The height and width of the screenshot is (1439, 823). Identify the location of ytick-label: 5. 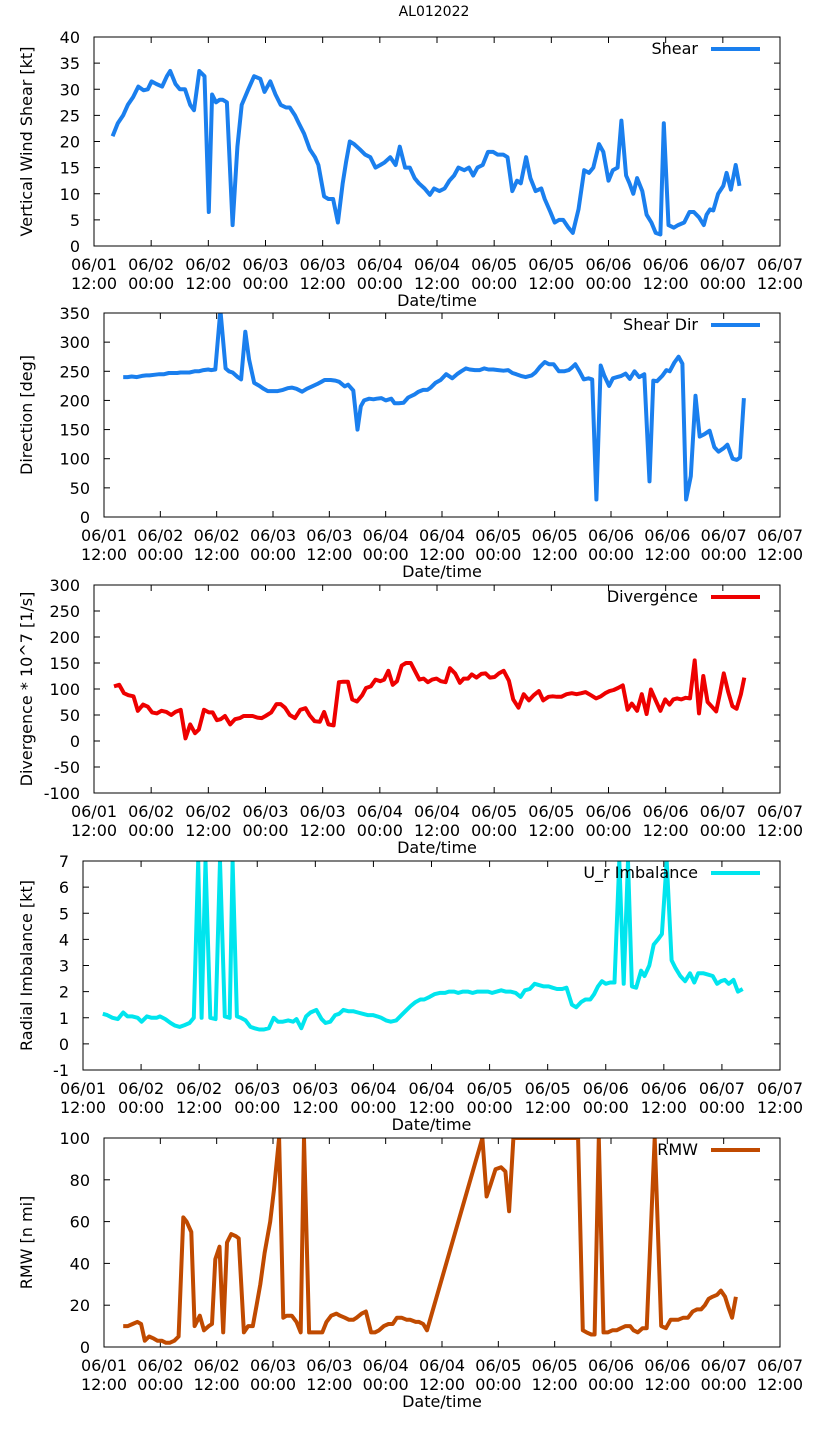
(64, 913).